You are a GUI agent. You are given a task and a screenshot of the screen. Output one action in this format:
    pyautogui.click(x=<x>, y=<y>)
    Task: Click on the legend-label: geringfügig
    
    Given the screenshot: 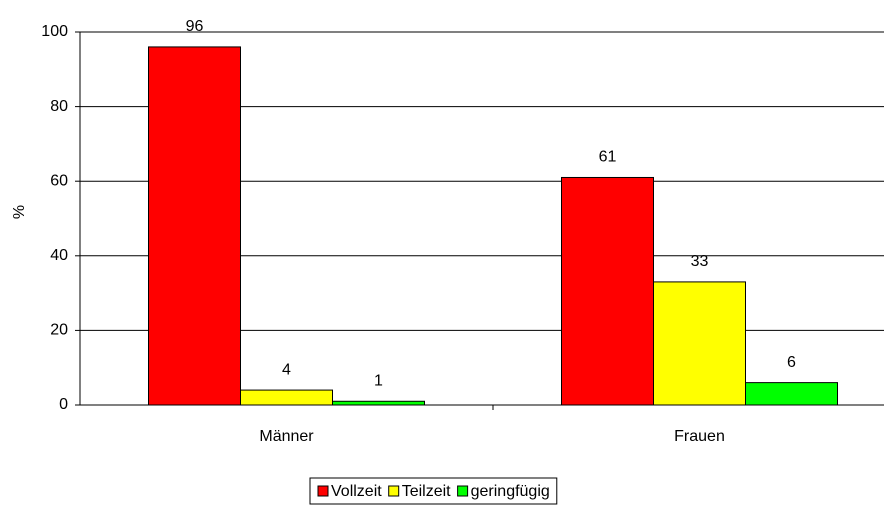 What is the action you would take?
    pyautogui.click(x=510, y=491)
    